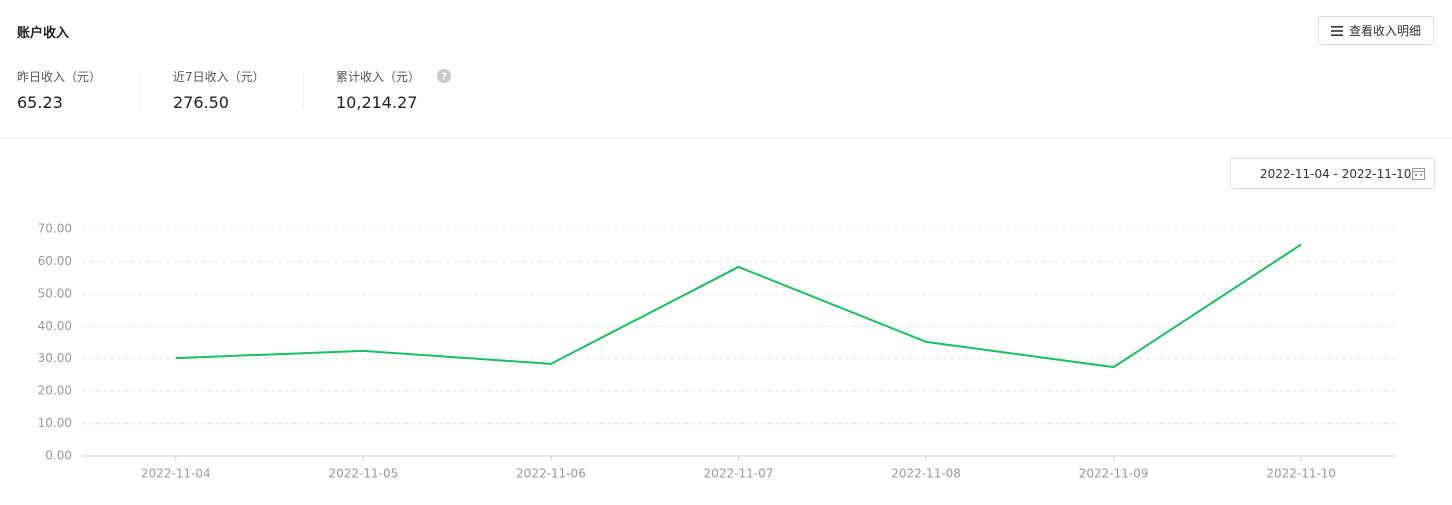  What do you see at coordinates (55, 326) in the screenshot?
I see `y-tick-label: 40.00` at bounding box center [55, 326].